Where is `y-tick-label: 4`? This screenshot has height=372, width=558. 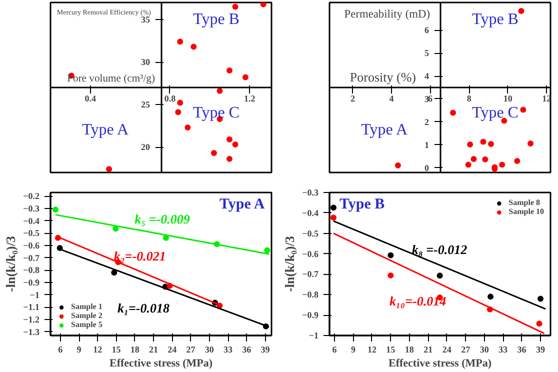
y-tick-label: 4 is located at coordinates (427, 76).